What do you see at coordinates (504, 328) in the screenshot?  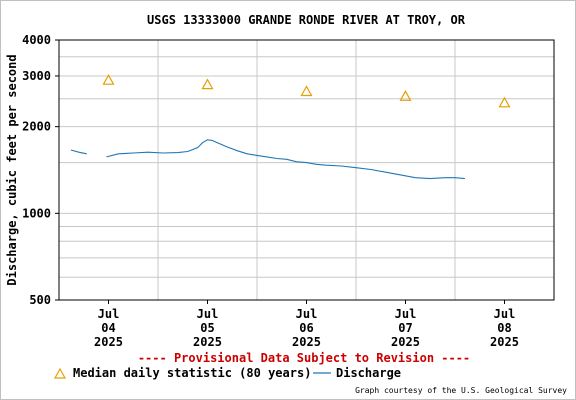 I see `x-tick-label: 08` at bounding box center [504, 328].